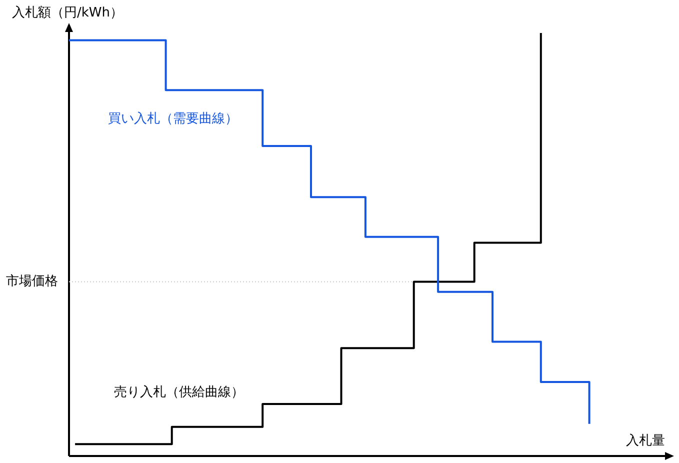 The image size is (679, 463). I want to click on x-axis-title: 入札量, so click(645, 440).